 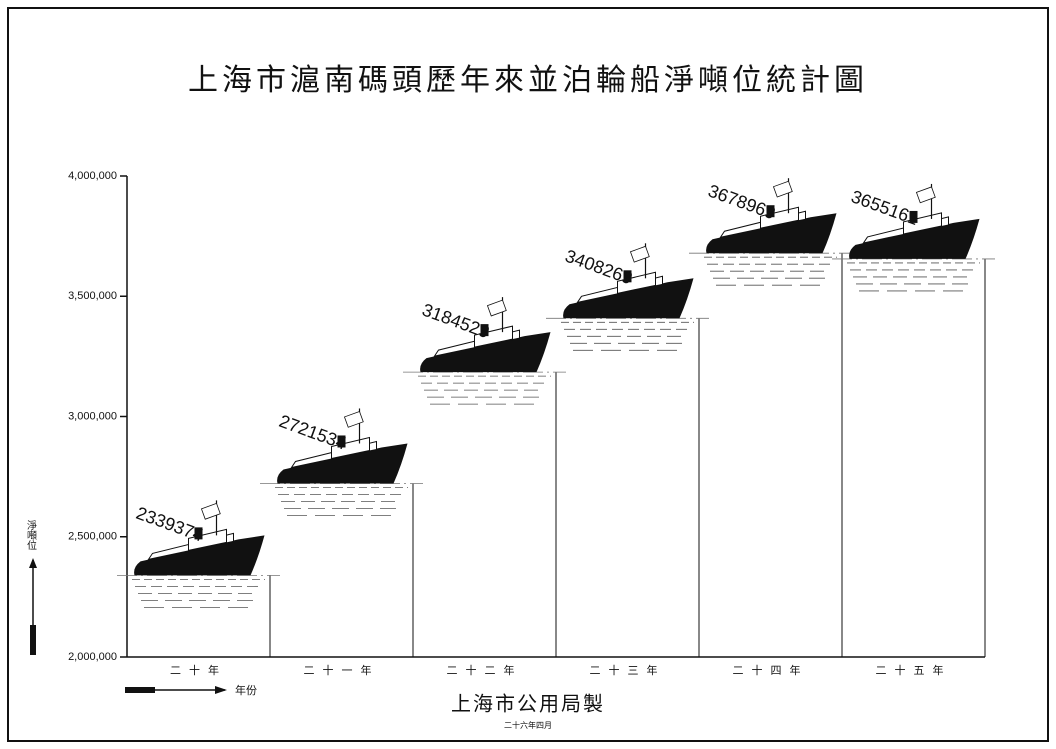 I want to click on footer-date: 二十六年四月, so click(x=528, y=725).